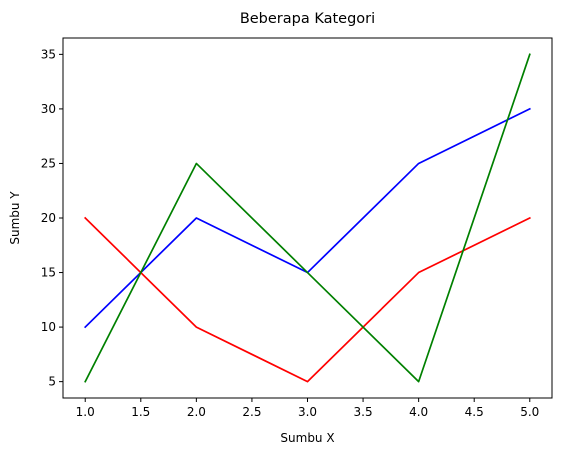  Describe the element at coordinates (307, 412) in the screenshot. I see `x-tick-label: 3.0` at that location.